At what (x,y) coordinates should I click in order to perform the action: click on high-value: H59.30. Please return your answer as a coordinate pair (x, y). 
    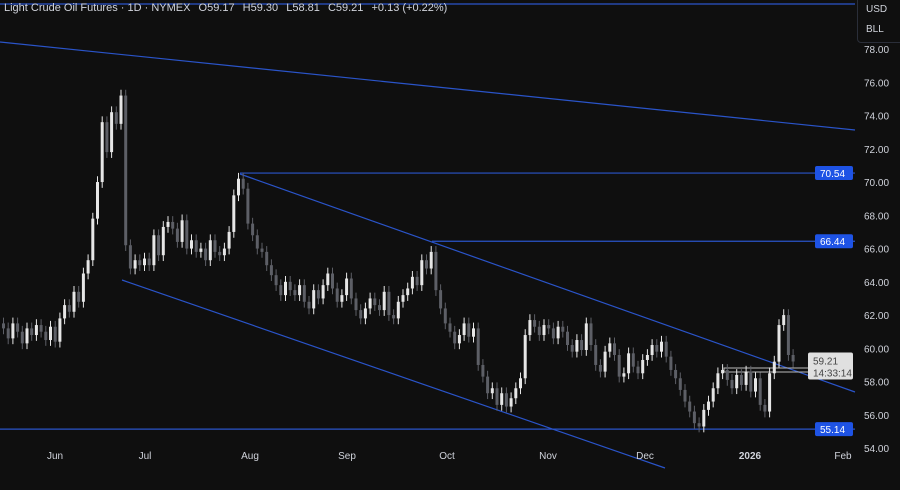
    Looking at the image, I should click on (260, 8).